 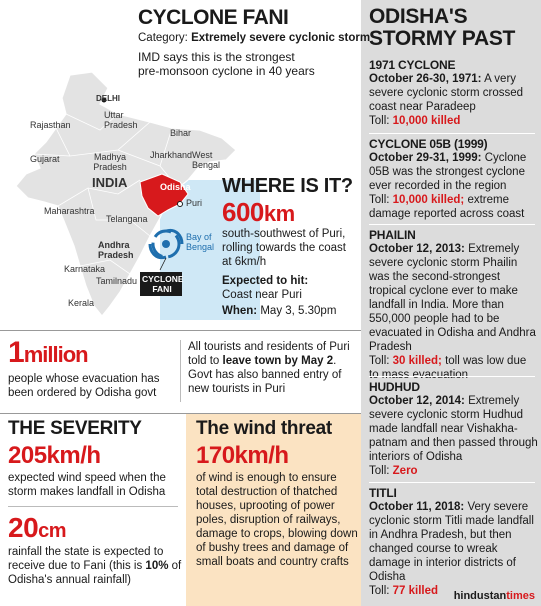 I want to click on storm-toll: Toll: Zero, so click(x=393, y=471).